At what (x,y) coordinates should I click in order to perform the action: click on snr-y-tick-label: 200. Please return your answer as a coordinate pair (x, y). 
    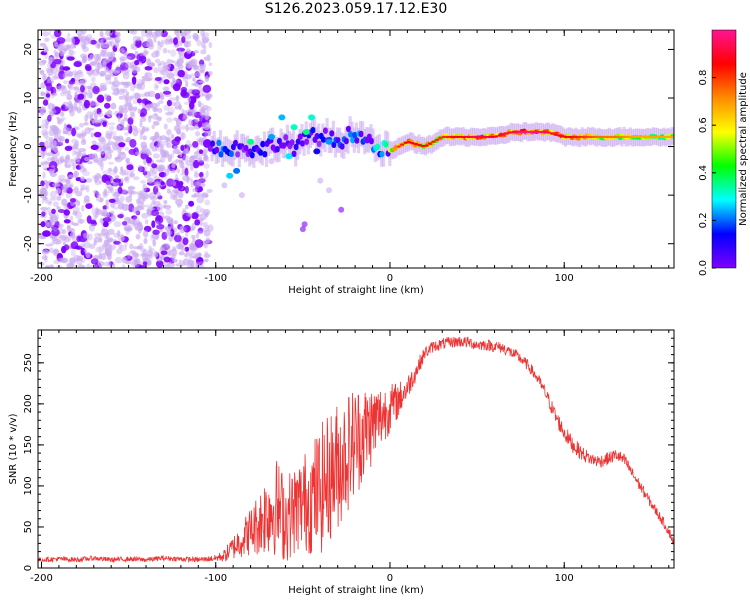
    Looking at the image, I should click on (28, 403).